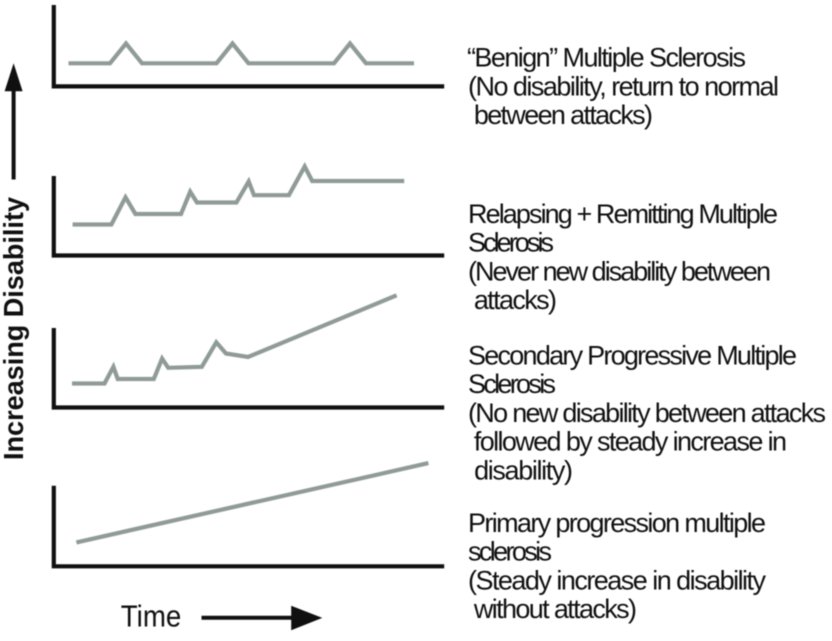 The image size is (832, 641). Describe the element at coordinates (560, 115) in the screenshot. I see `svg-text: between attacks)` at that location.